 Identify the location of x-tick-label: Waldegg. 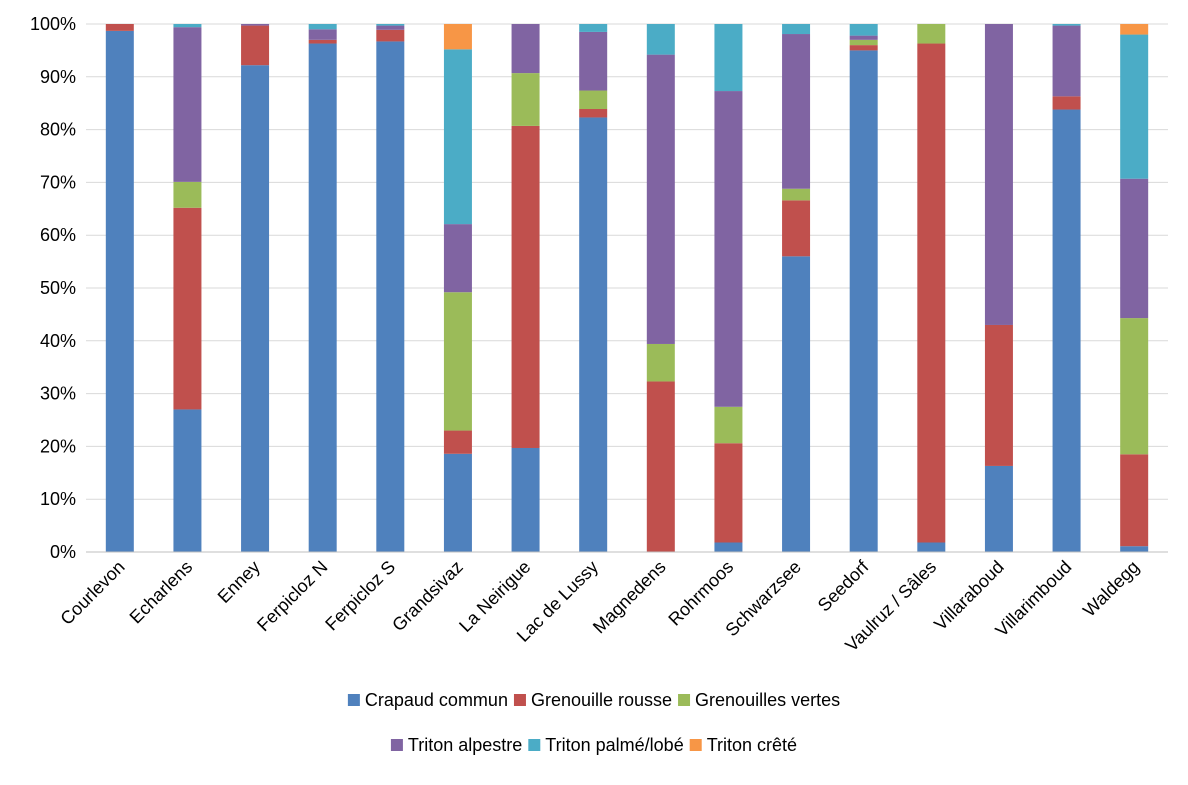
(1111, 589).